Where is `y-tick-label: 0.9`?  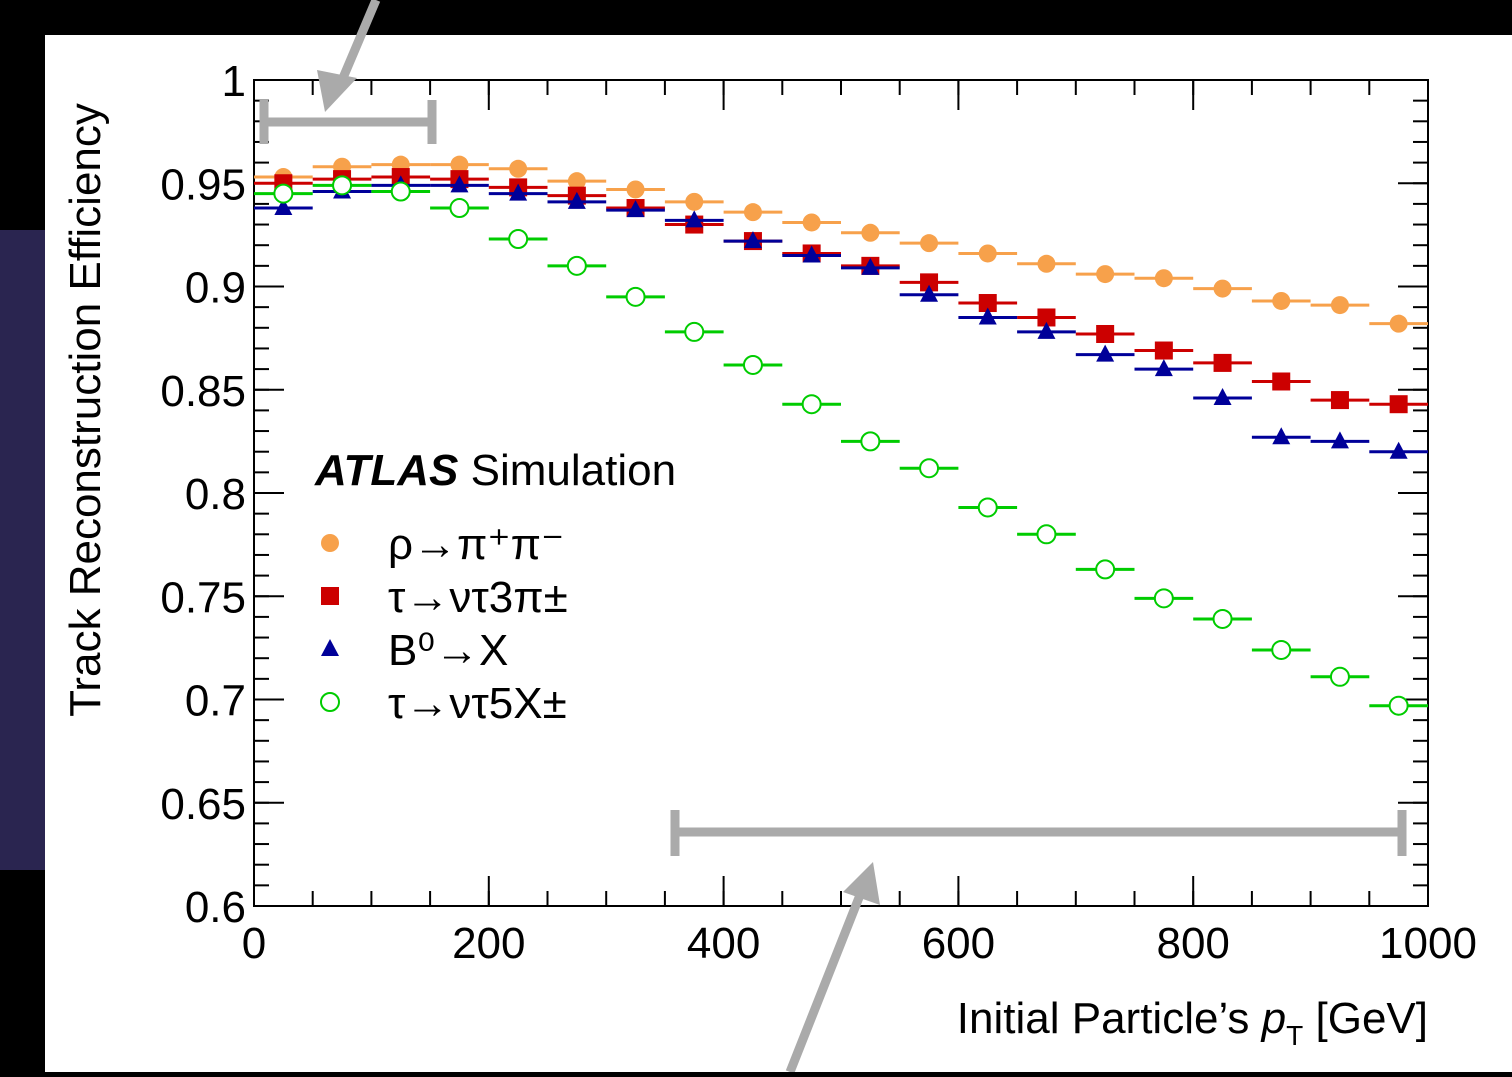
y-tick-label: 0.9 is located at coordinates (215, 288).